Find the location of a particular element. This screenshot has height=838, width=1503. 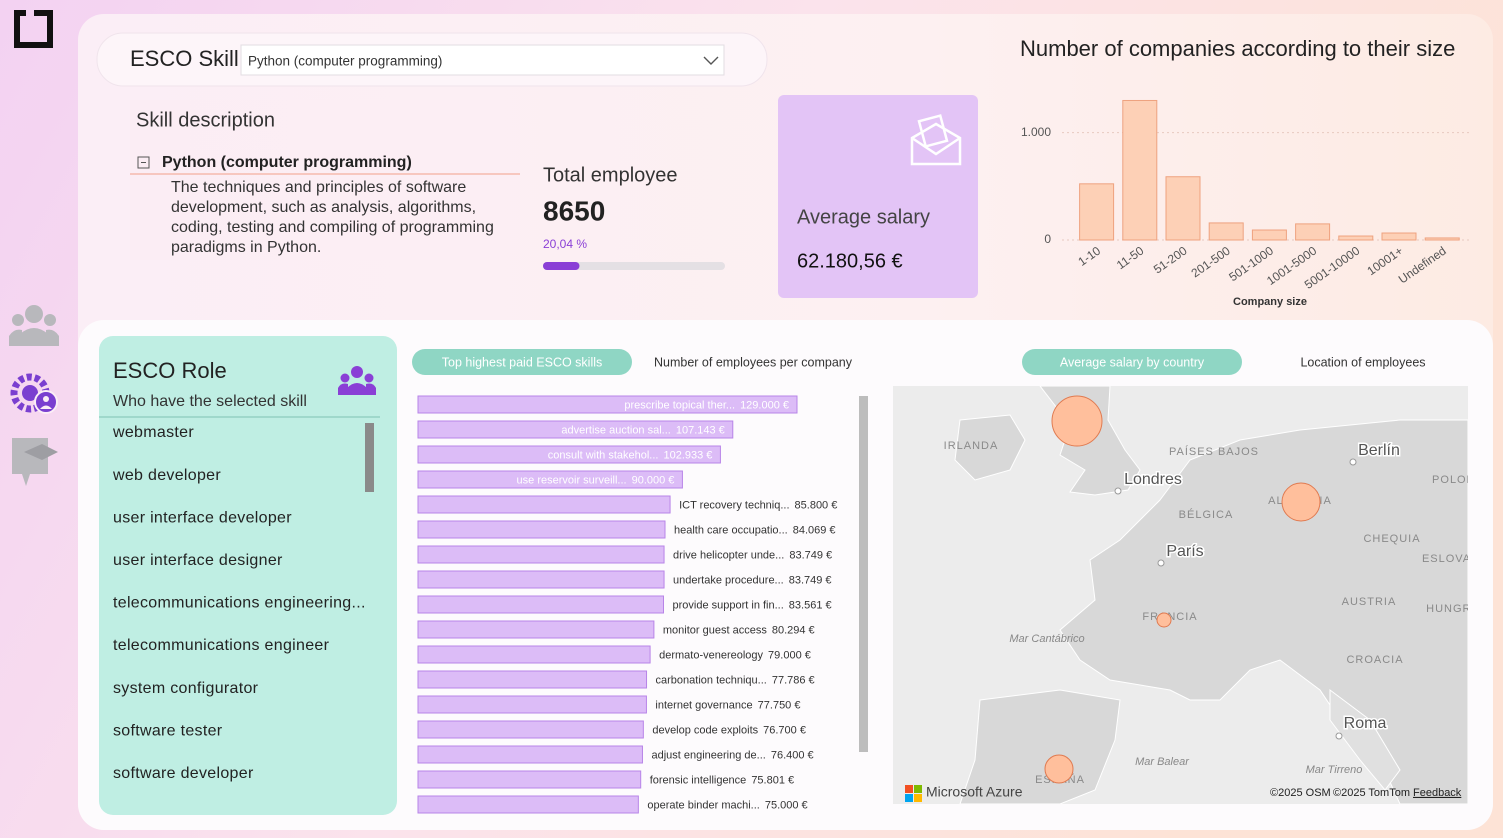

bar-value-label: 76.700 € is located at coordinates (784, 730).